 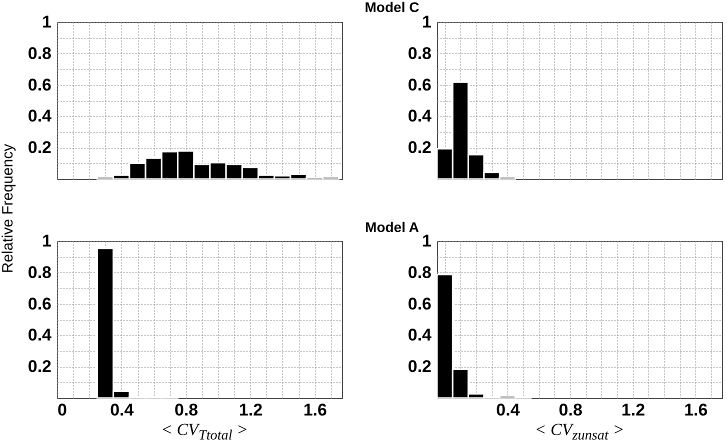 I want to click on x-tick-label: 0, so click(x=62, y=410).